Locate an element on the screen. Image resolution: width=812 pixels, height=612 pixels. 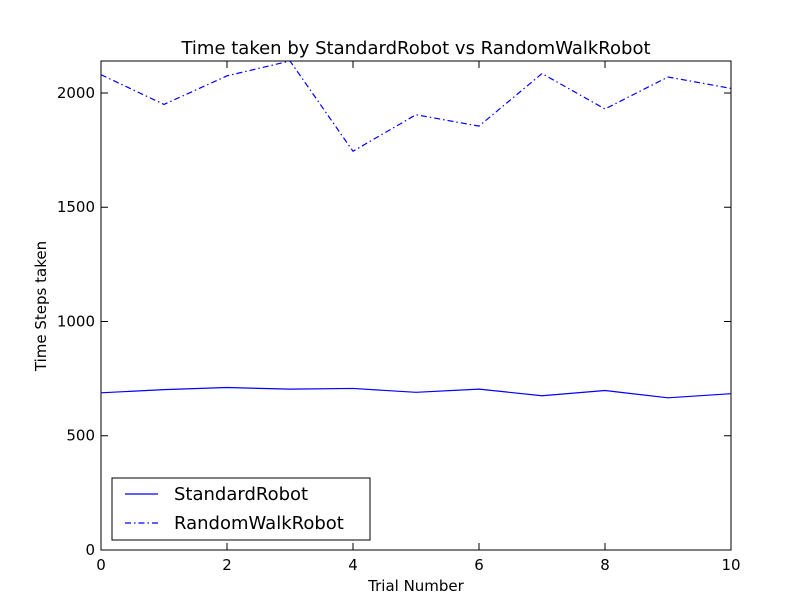
legend: StandardRobot RandomWalkRobot is located at coordinates (241, 509).